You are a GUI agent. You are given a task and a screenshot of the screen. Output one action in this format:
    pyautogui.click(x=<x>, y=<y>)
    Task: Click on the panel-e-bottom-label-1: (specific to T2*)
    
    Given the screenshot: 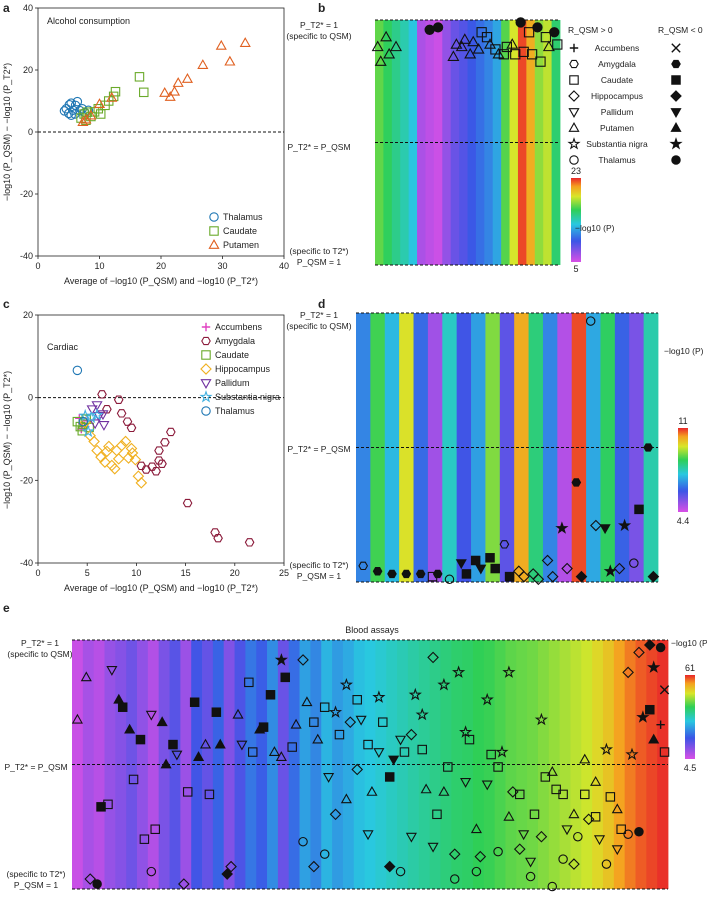 What is the action you would take?
    pyautogui.click(x=36, y=874)
    